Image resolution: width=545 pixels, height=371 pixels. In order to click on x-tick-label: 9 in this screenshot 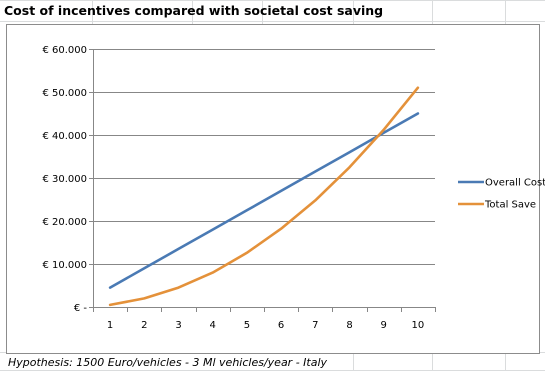, I will do `click(384, 325)`.